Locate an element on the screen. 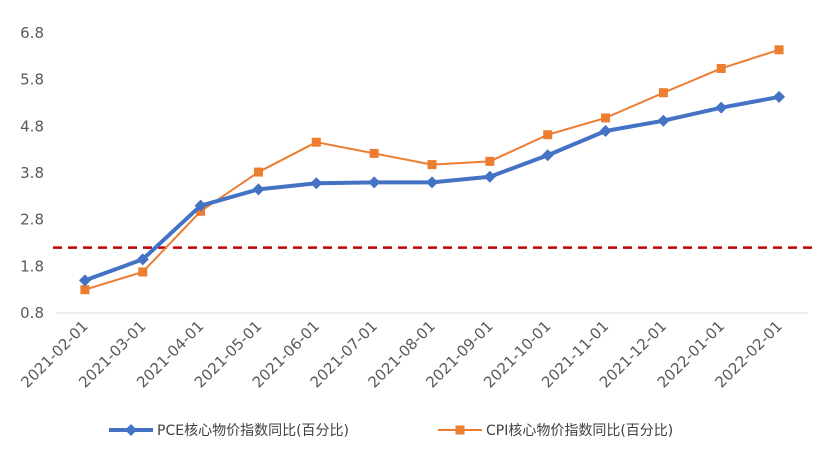 Image resolution: width=830 pixels, height=453 pixels. y-tick-label: 1.8 is located at coordinates (32, 266).